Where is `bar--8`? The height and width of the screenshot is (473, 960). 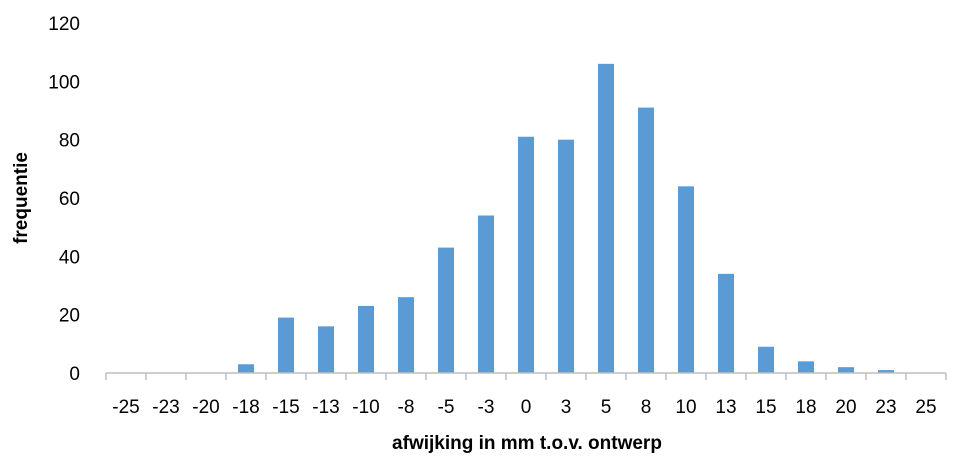 bar--8 is located at coordinates (406, 335).